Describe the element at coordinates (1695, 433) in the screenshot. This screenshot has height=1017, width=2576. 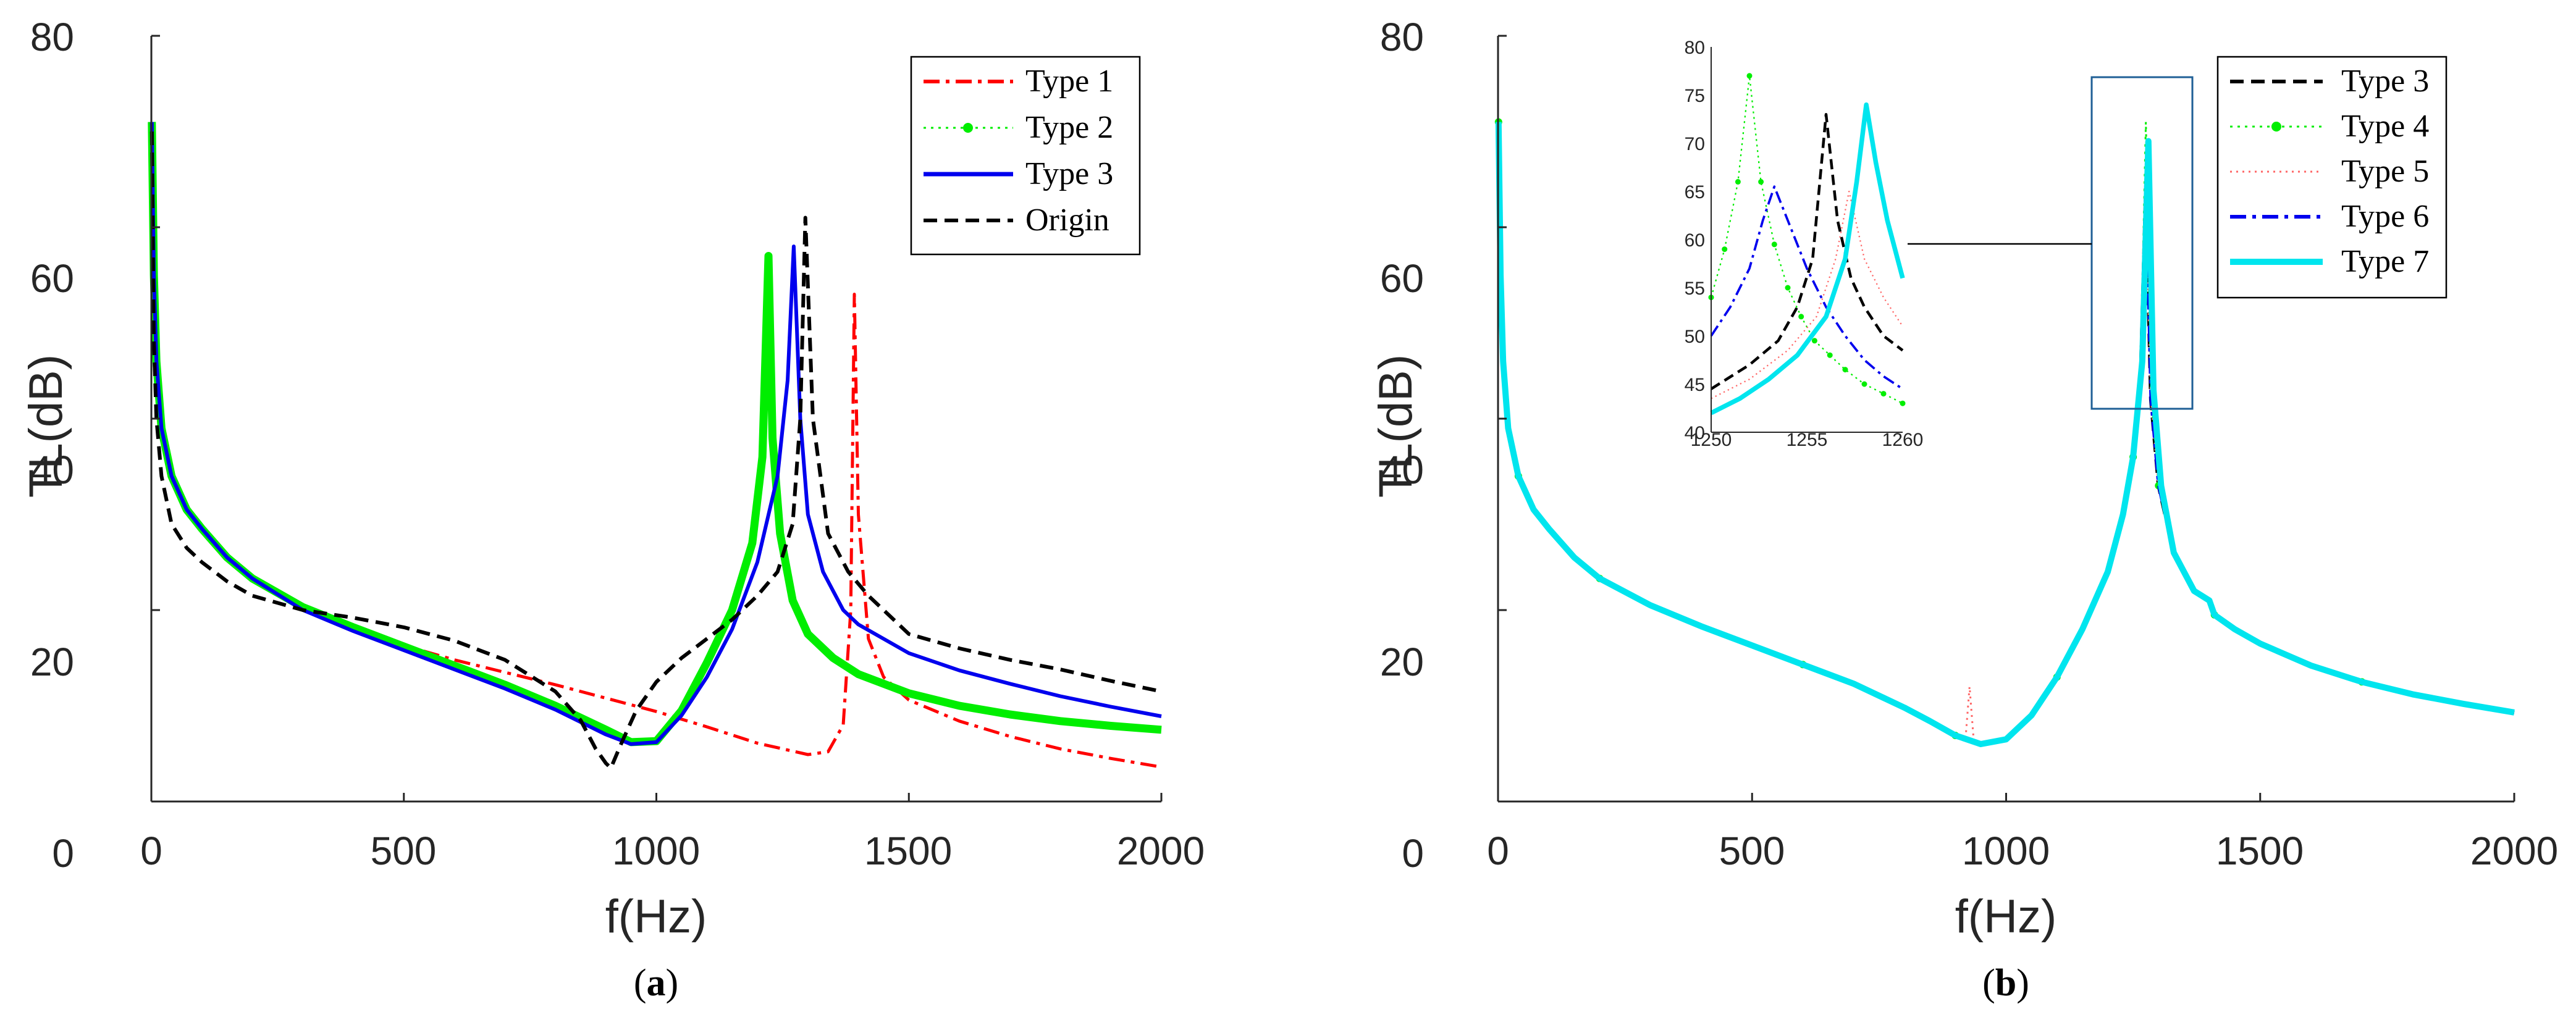
I see `inset-y-tick-label: 40` at that location.